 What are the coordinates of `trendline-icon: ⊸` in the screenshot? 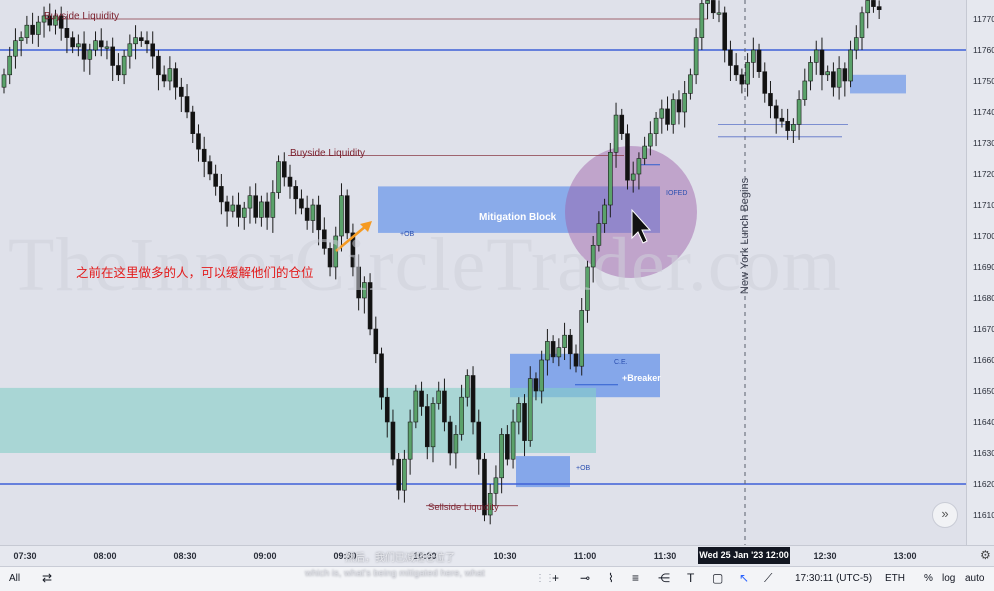 It's located at (585, 578).